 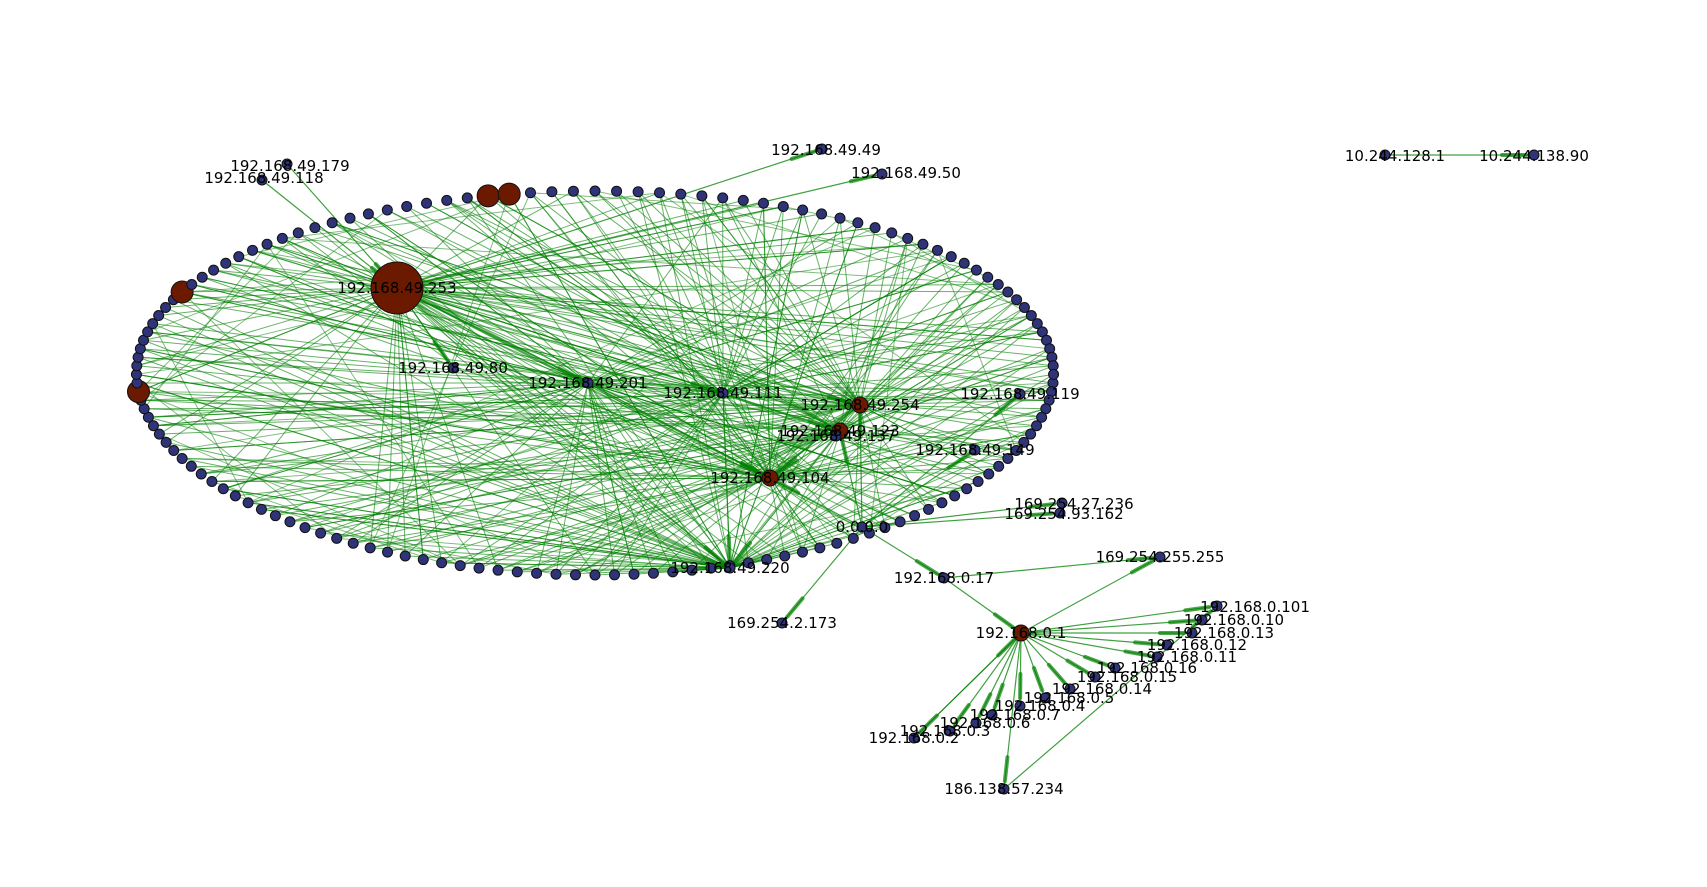 What do you see at coordinates (835, 436) in the screenshot?
I see `node-label: 192.168.49.137` at bounding box center [835, 436].